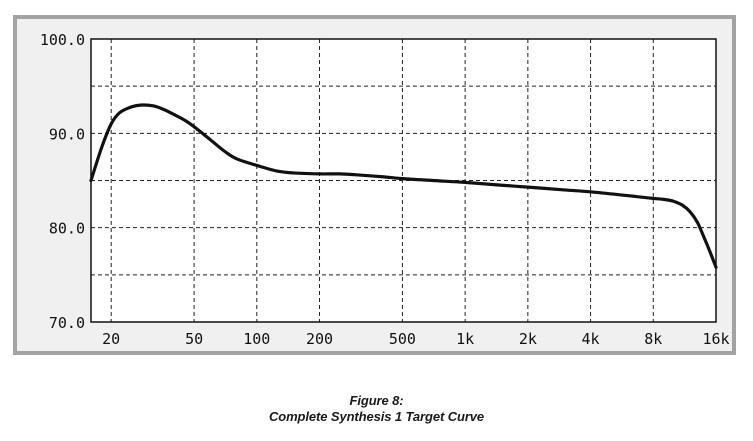 The height and width of the screenshot is (441, 753). I want to click on y-tick-label: 100.0, so click(62, 40).